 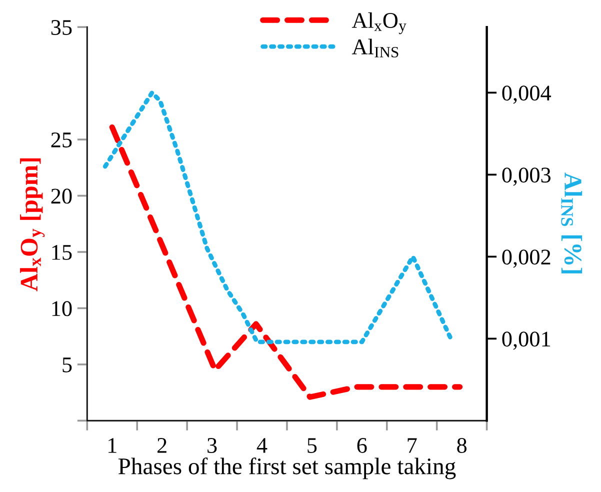 I want to click on legend-label: Al$_{x}$O$_{y}$, so click(x=379, y=23).